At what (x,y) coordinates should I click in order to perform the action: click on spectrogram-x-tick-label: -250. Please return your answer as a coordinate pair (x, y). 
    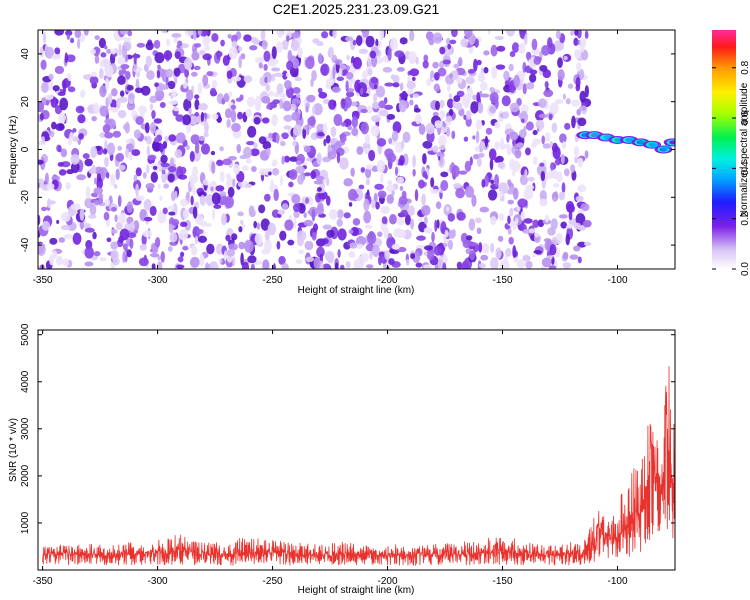
    Looking at the image, I should click on (273, 280).